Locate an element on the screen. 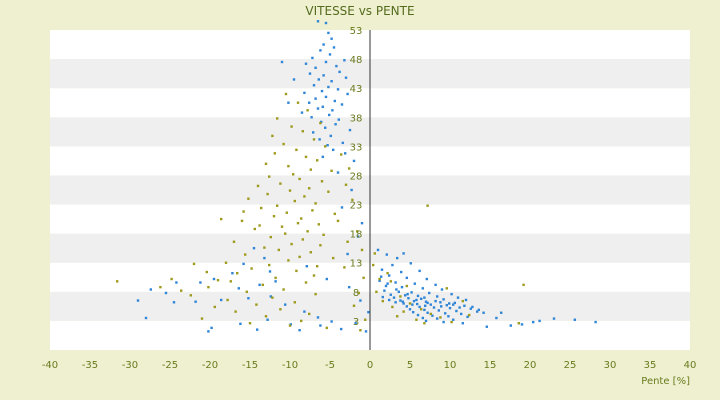  x-tick-label: -5 is located at coordinates (330, 365).